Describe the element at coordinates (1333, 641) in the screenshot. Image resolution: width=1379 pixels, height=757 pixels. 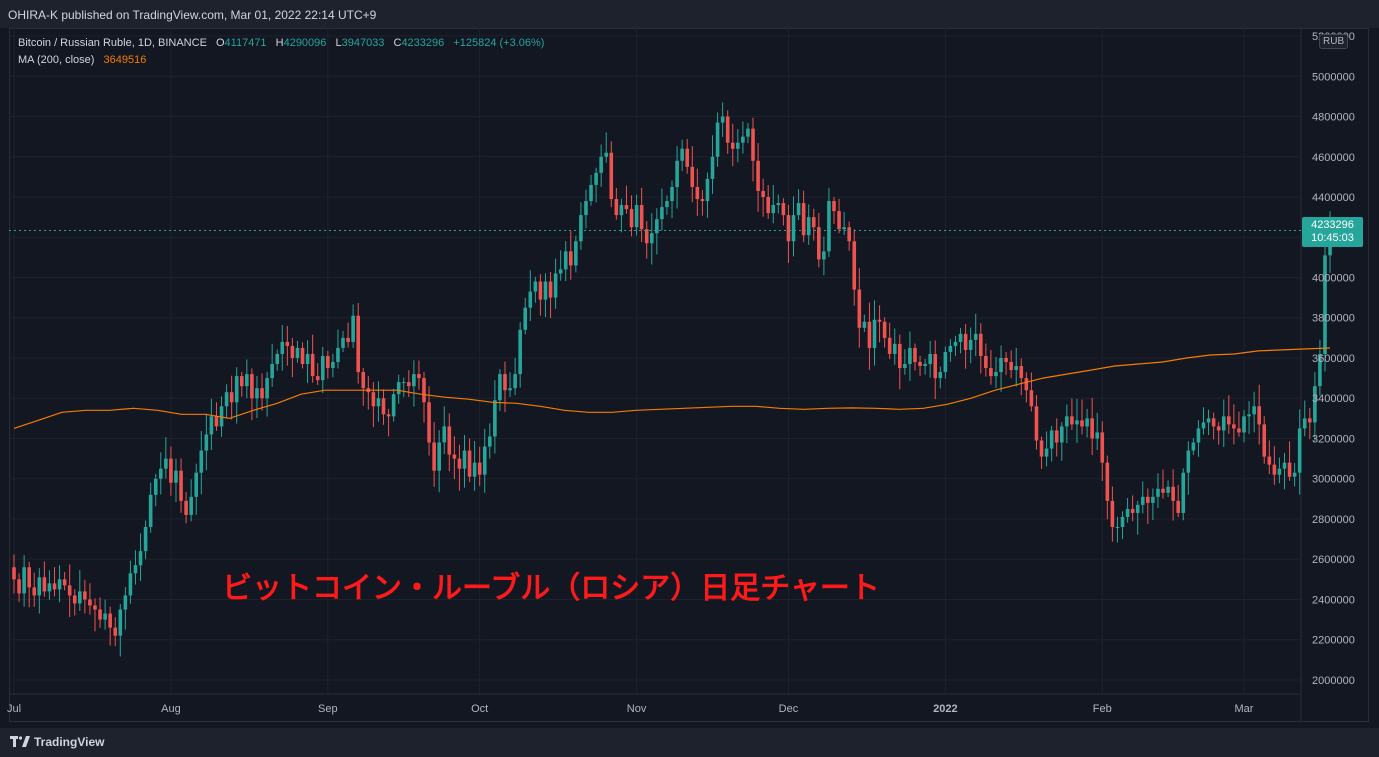
I see `price-tick-label: 2200000` at that location.